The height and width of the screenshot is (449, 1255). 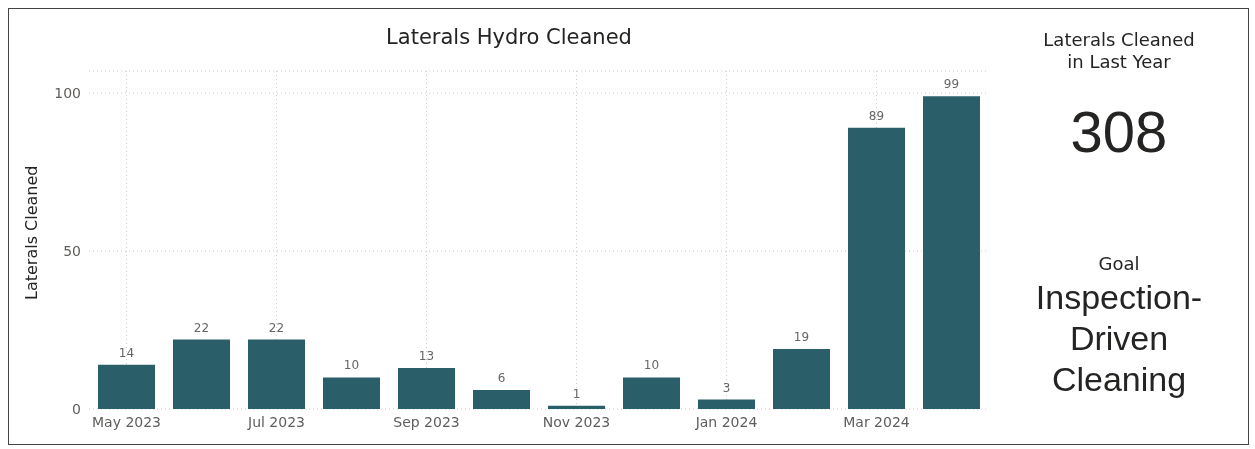 I want to click on data-label: 14, so click(x=126, y=352).